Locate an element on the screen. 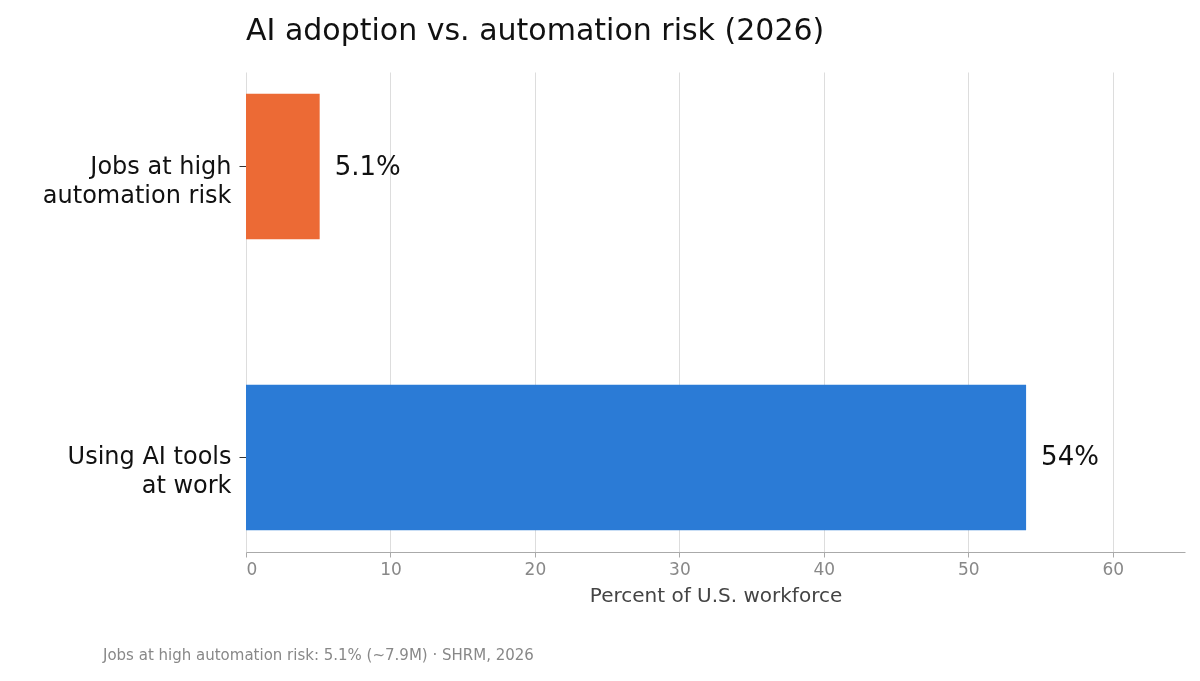 The height and width of the screenshot is (681, 1200). x-tick-label: 20 is located at coordinates (535, 568).